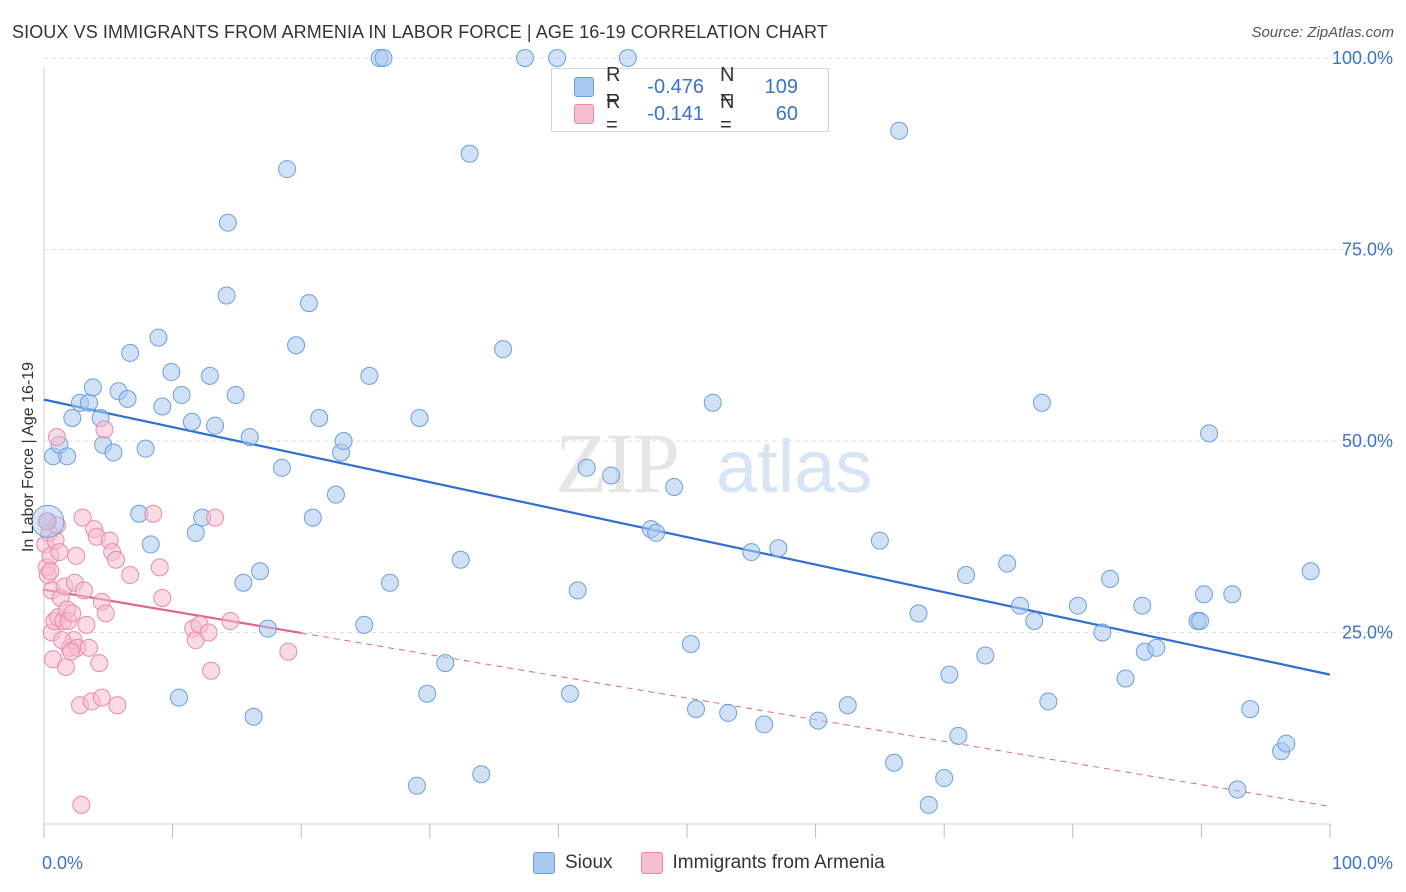  What do you see at coordinates (1362, 58) in the screenshot?
I see `y-tick-label: 100.0%` at bounding box center [1362, 58].